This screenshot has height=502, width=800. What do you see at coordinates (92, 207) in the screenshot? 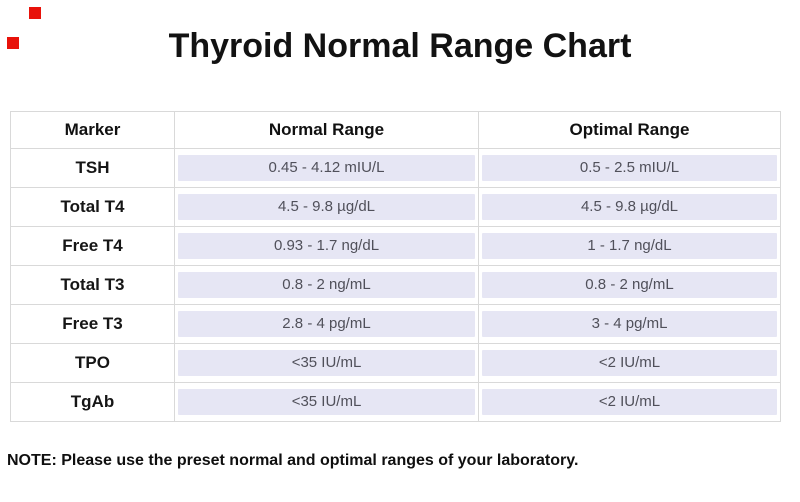
I see `marker-cell: Total T4` at bounding box center [92, 207].